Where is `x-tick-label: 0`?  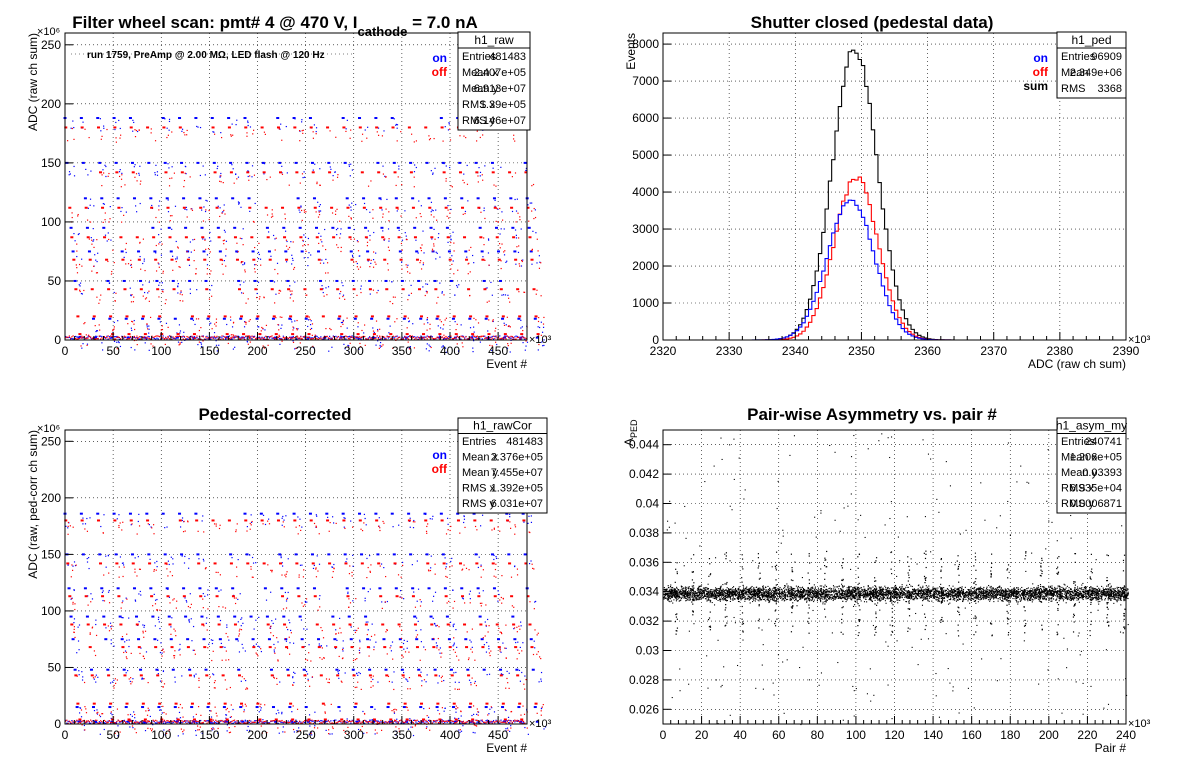 x-tick-label: 0 is located at coordinates (65, 351).